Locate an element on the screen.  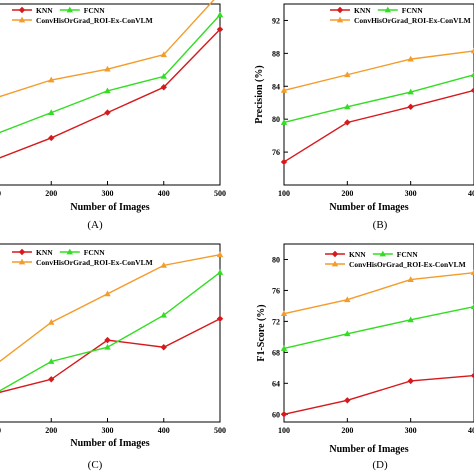
panel-caption: (C) is located at coordinates (95, 465).